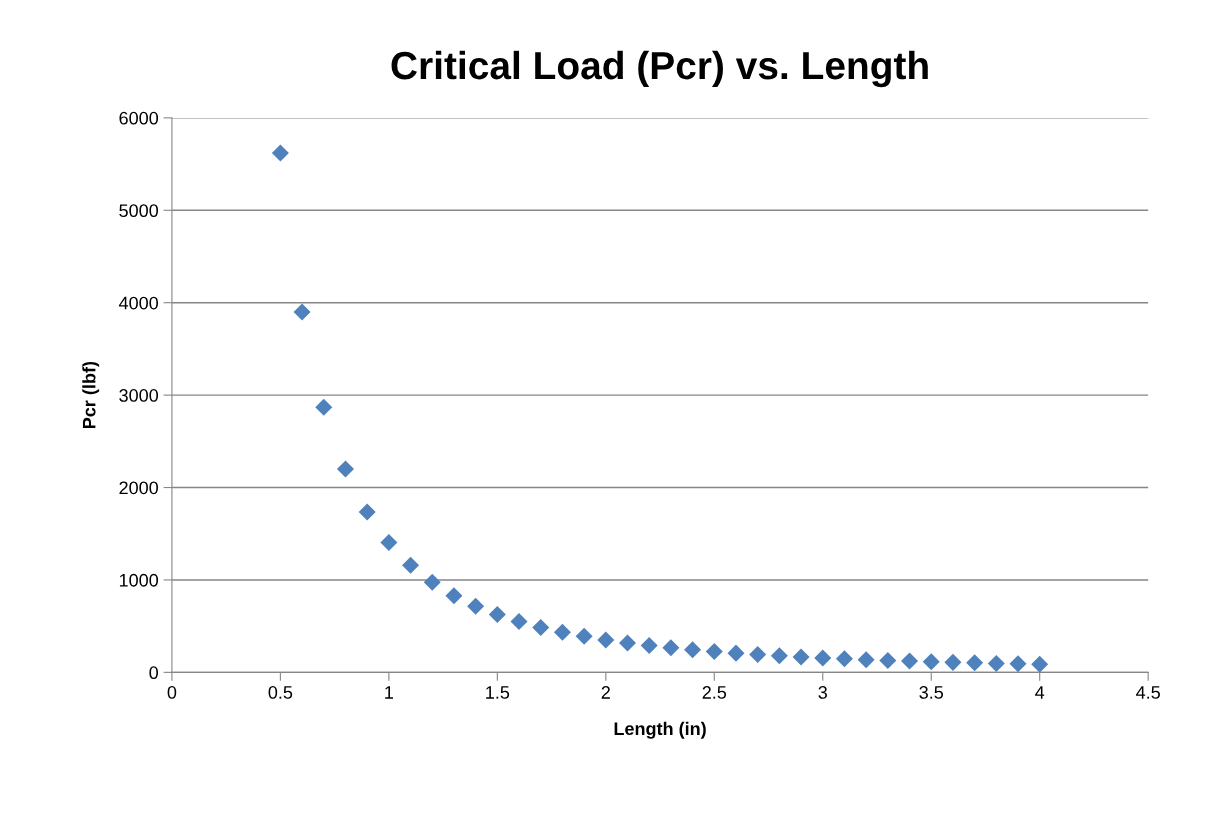 Image resolution: width=1228 pixels, height=813 pixels. I want to click on y-tick-label: 6000, so click(139, 118).